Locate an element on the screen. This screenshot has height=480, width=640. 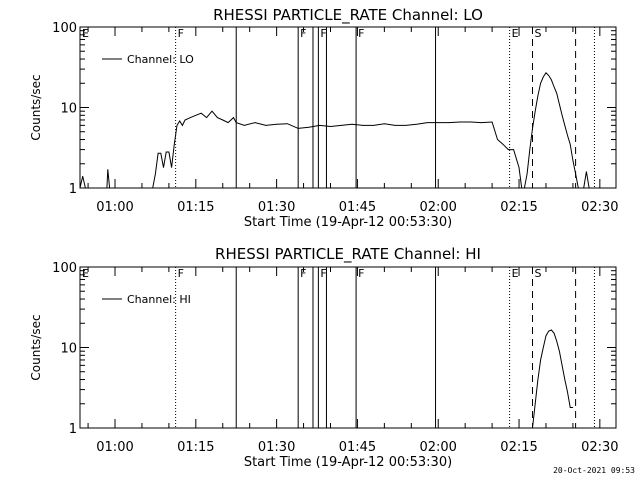
x-axis-label: Start Time (19-Apr-12 00:53:30) is located at coordinates (348, 462).